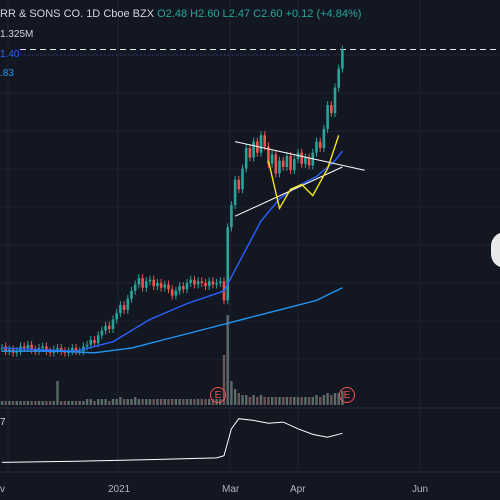 The width and height of the screenshot is (500, 500). I want to click on triangle-upper-line, so click(299, 156).